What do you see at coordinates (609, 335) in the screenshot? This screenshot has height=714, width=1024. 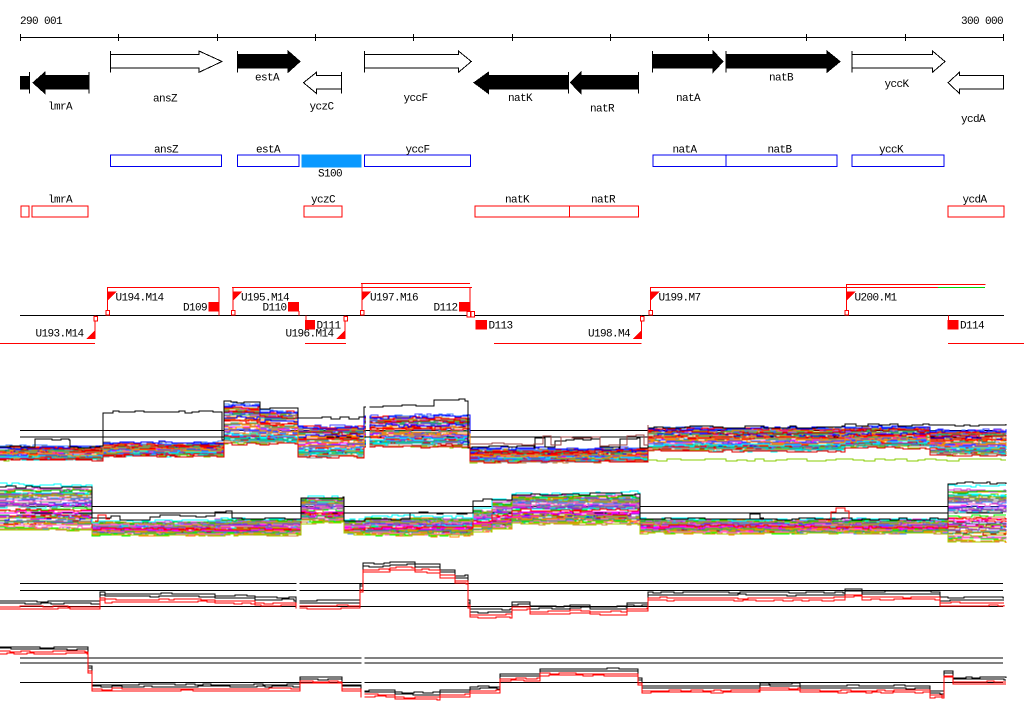 I see `svg-text: U198.M4` at bounding box center [609, 335].